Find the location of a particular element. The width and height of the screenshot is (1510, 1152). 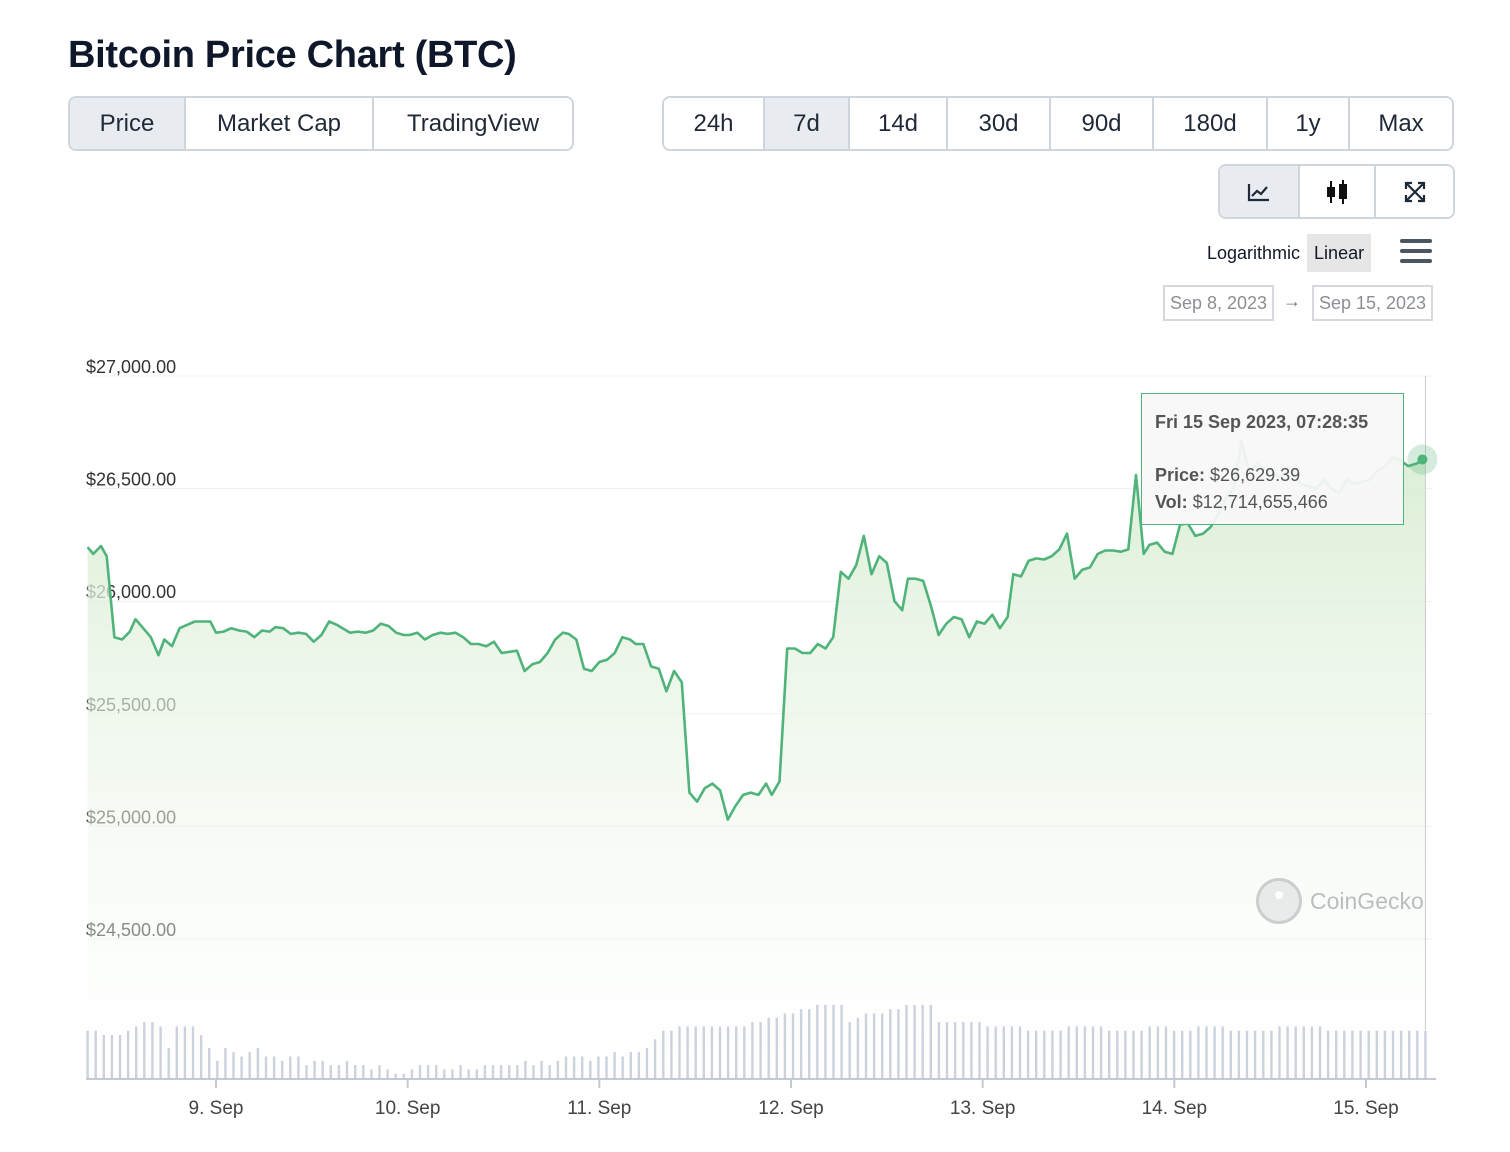

coingecko-logo-icon is located at coordinates (1279, 901).